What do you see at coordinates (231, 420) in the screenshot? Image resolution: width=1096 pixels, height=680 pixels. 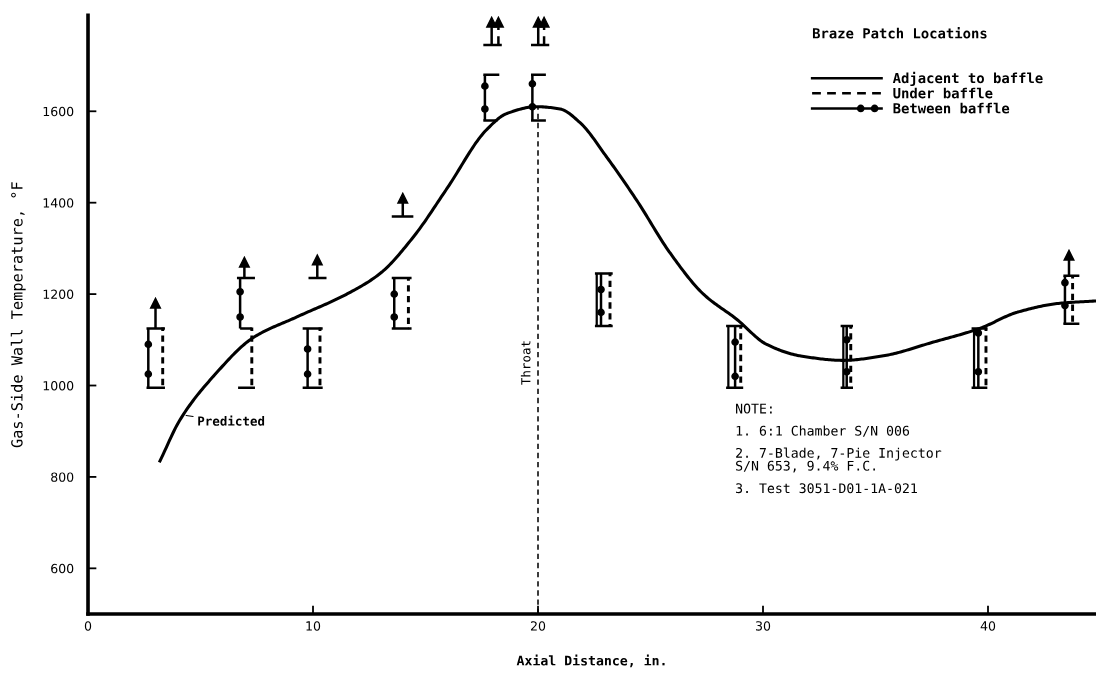 I see `annotation: Predicted` at bounding box center [231, 420].